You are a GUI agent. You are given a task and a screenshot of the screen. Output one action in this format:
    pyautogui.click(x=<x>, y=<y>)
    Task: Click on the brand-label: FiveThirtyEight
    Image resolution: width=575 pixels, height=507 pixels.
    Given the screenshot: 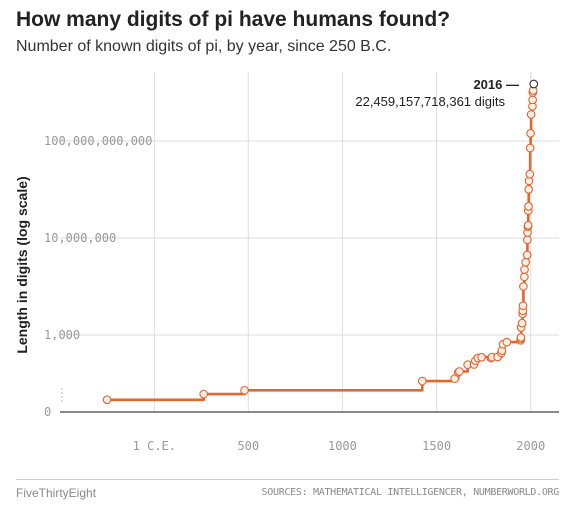 What is the action you would take?
    pyautogui.click(x=56, y=493)
    